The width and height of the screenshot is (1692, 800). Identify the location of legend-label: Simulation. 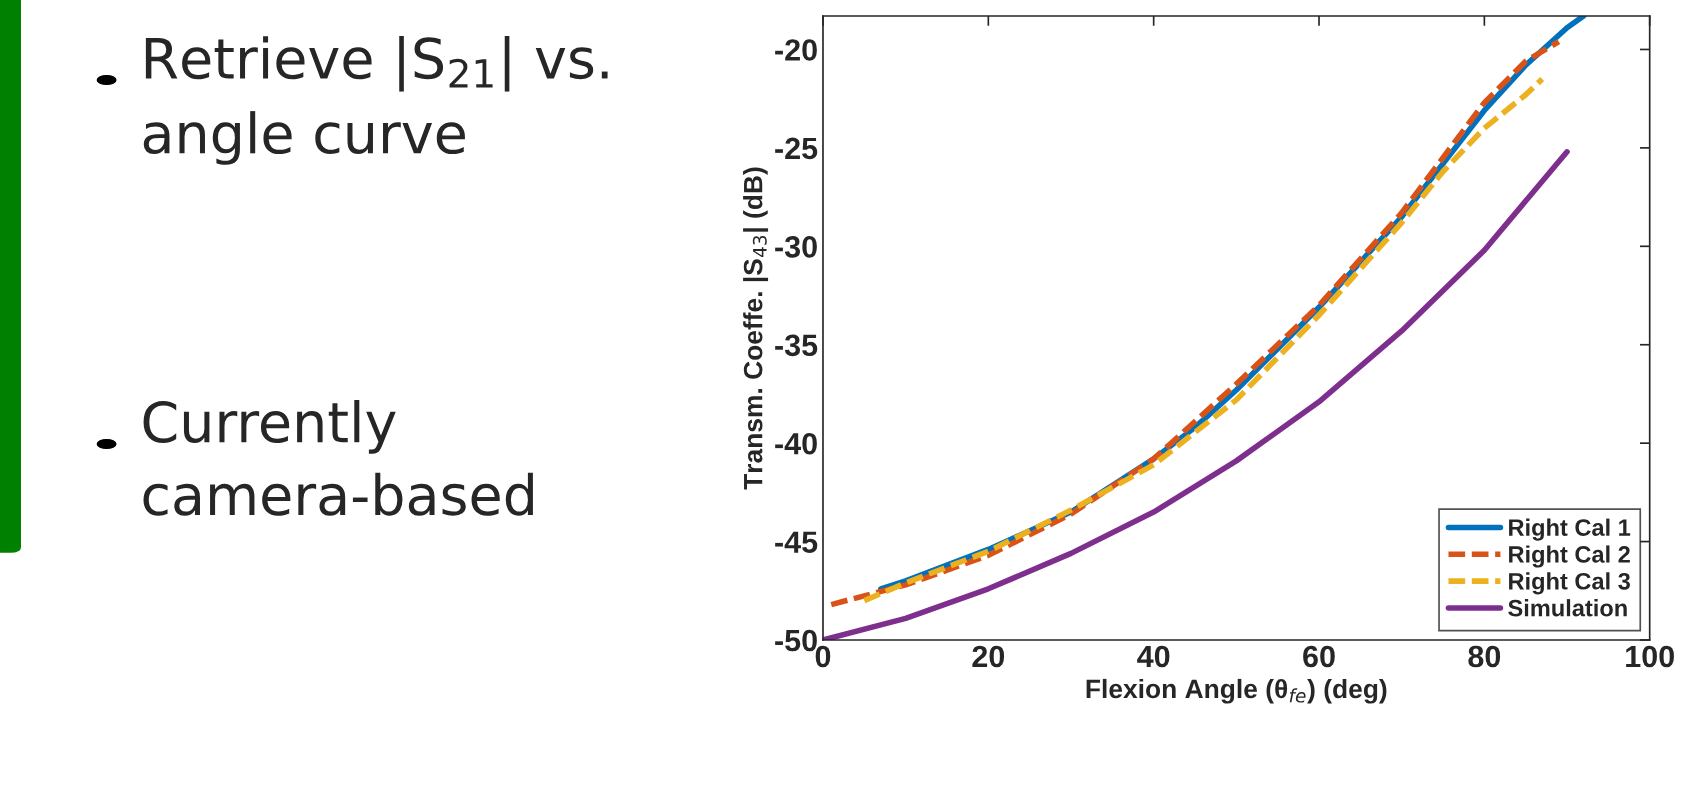
(1567, 608).